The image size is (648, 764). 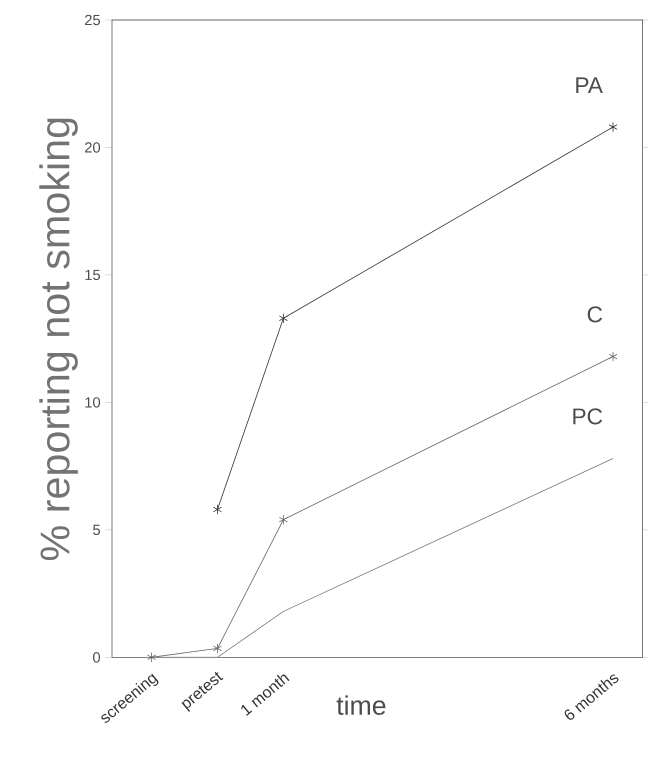 What do you see at coordinates (58, 339) in the screenshot?
I see `y-axis-title: % reporting not smoking` at bounding box center [58, 339].